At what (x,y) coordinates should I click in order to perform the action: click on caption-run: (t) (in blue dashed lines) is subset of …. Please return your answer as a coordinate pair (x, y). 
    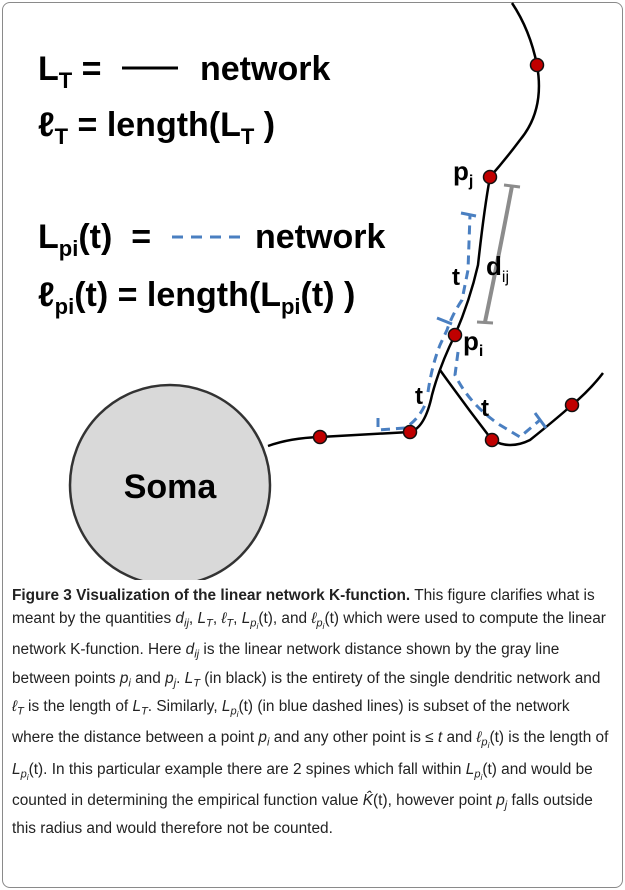
    Looking at the image, I should click on (291, 722).